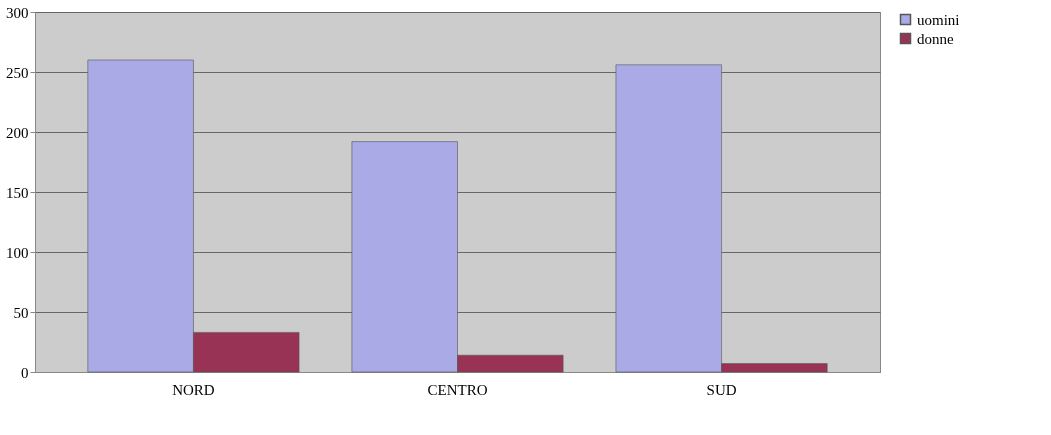  I want to click on y-tick-label: 50, so click(21, 312).